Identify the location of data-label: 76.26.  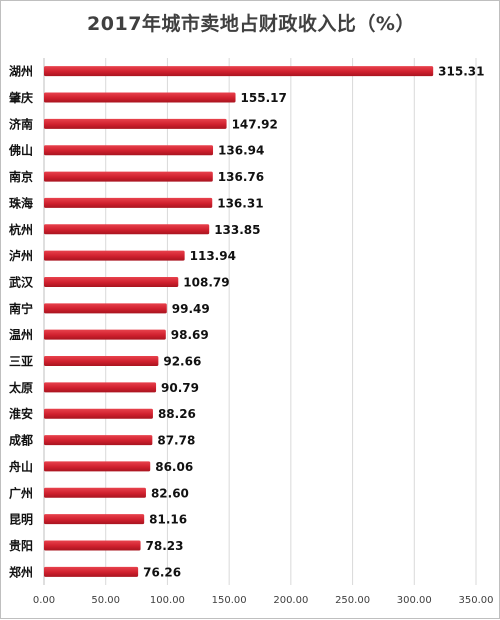
(162, 572).